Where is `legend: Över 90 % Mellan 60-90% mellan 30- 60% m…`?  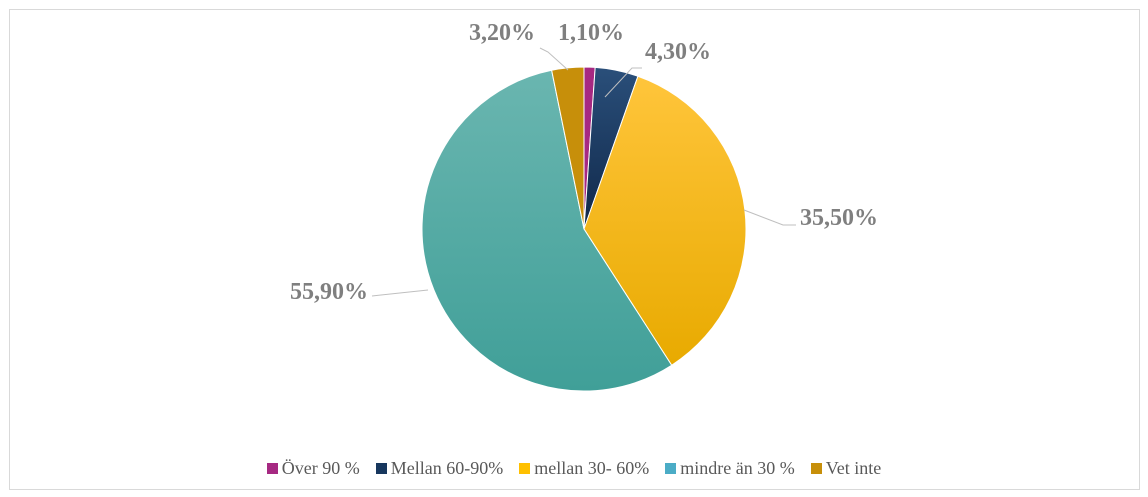
legend: Över 90 % Mellan 60-90% mellan 30- 60% m… is located at coordinates (574, 468).